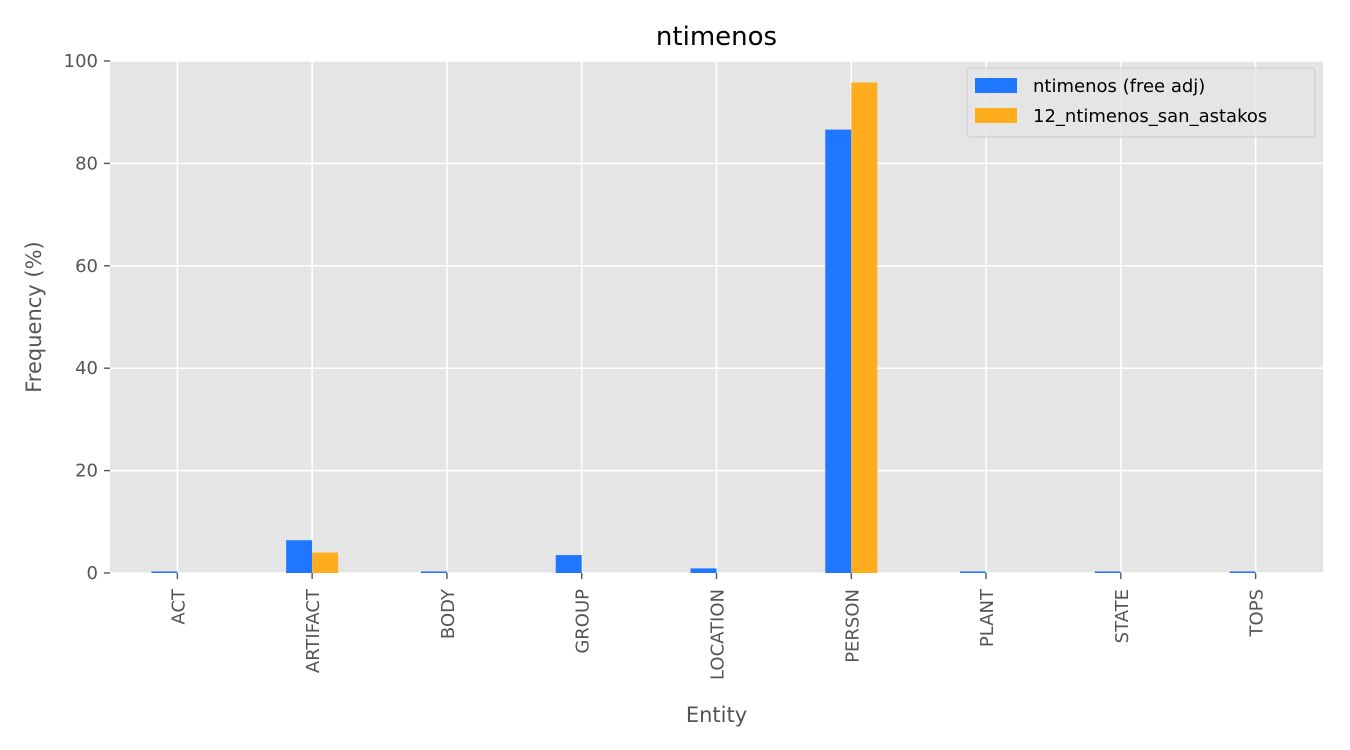 The height and width of the screenshot is (750, 1350). I want to click on x-tick-label: LOCATION, so click(718, 634).